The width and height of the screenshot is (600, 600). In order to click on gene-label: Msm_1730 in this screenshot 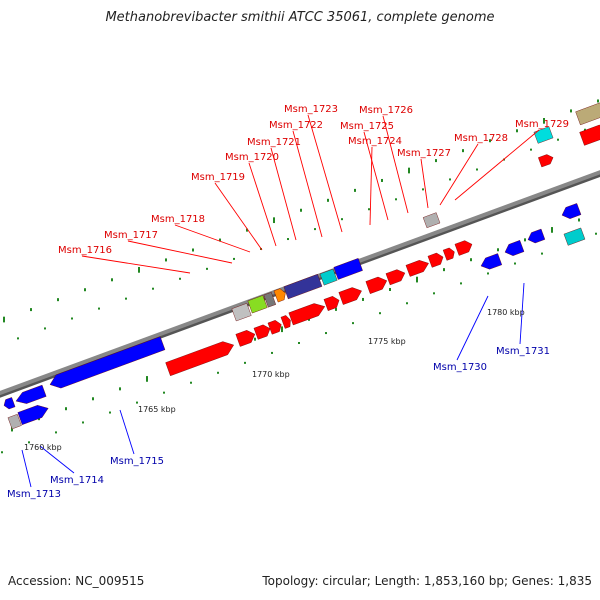, I will do `click(460, 367)`.